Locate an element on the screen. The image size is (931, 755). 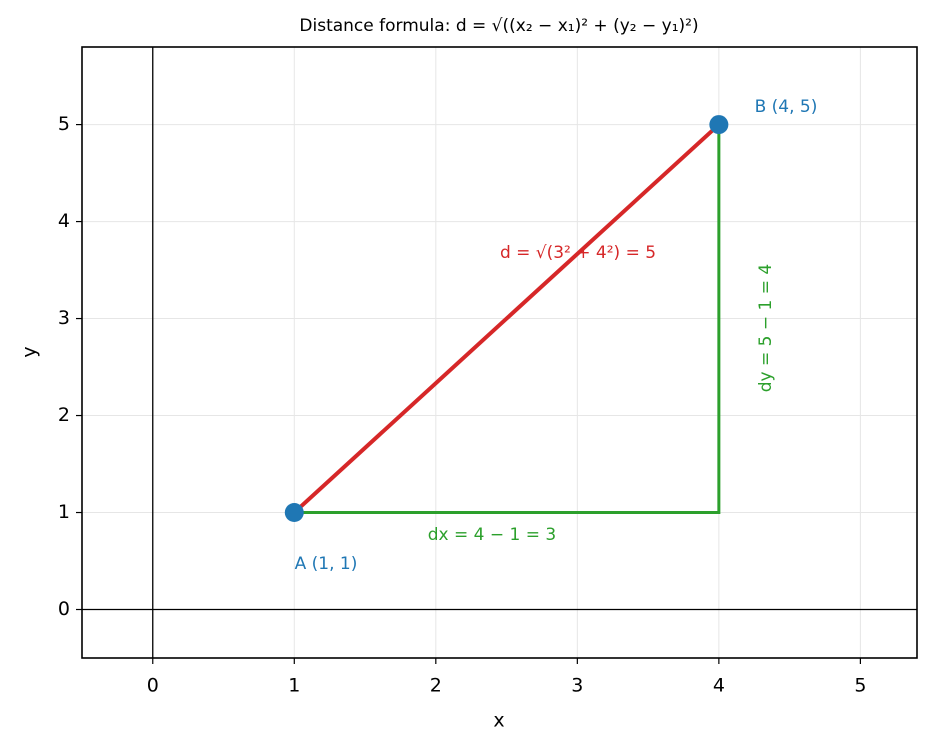
annotation: dx = 4 − 1 = 3 is located at coordinates (492, 535).